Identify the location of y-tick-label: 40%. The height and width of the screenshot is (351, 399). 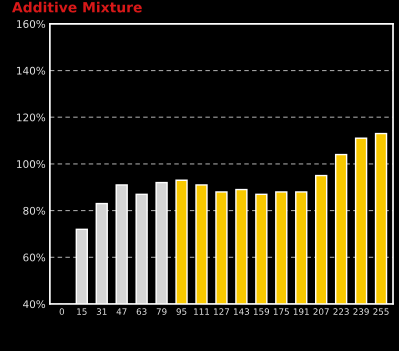
(34, 304).